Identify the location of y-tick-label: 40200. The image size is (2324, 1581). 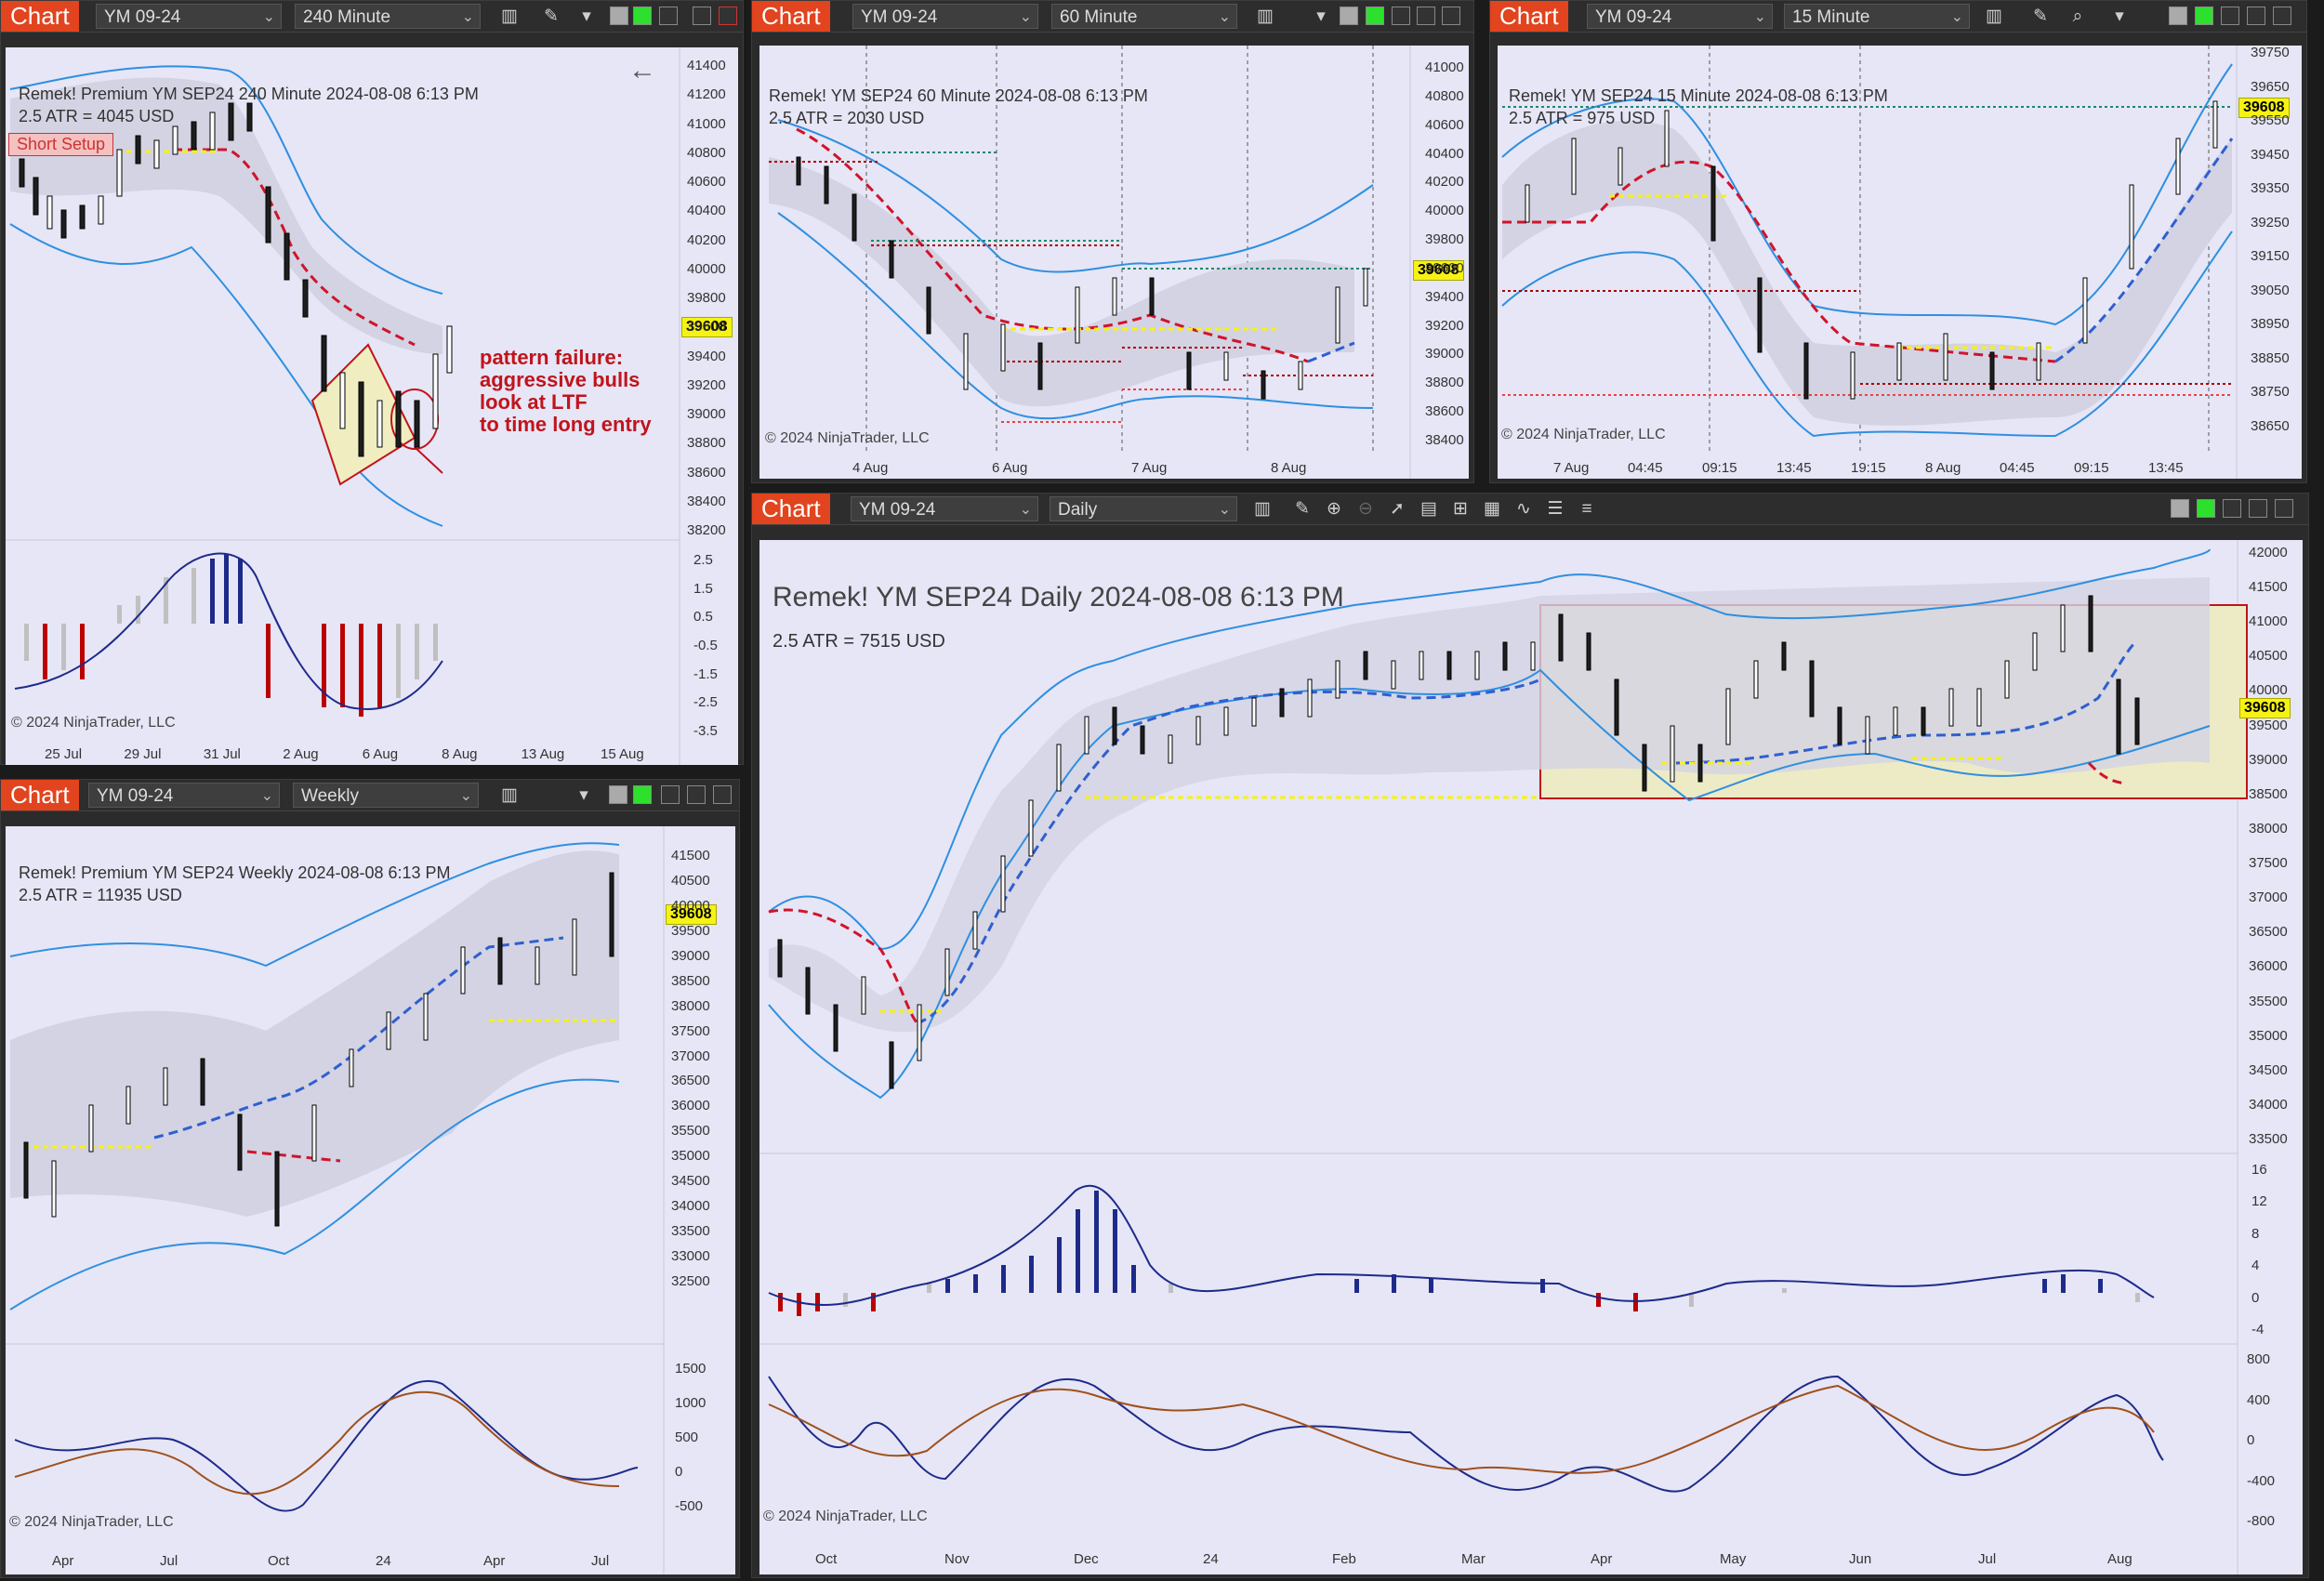
(1444, 182).